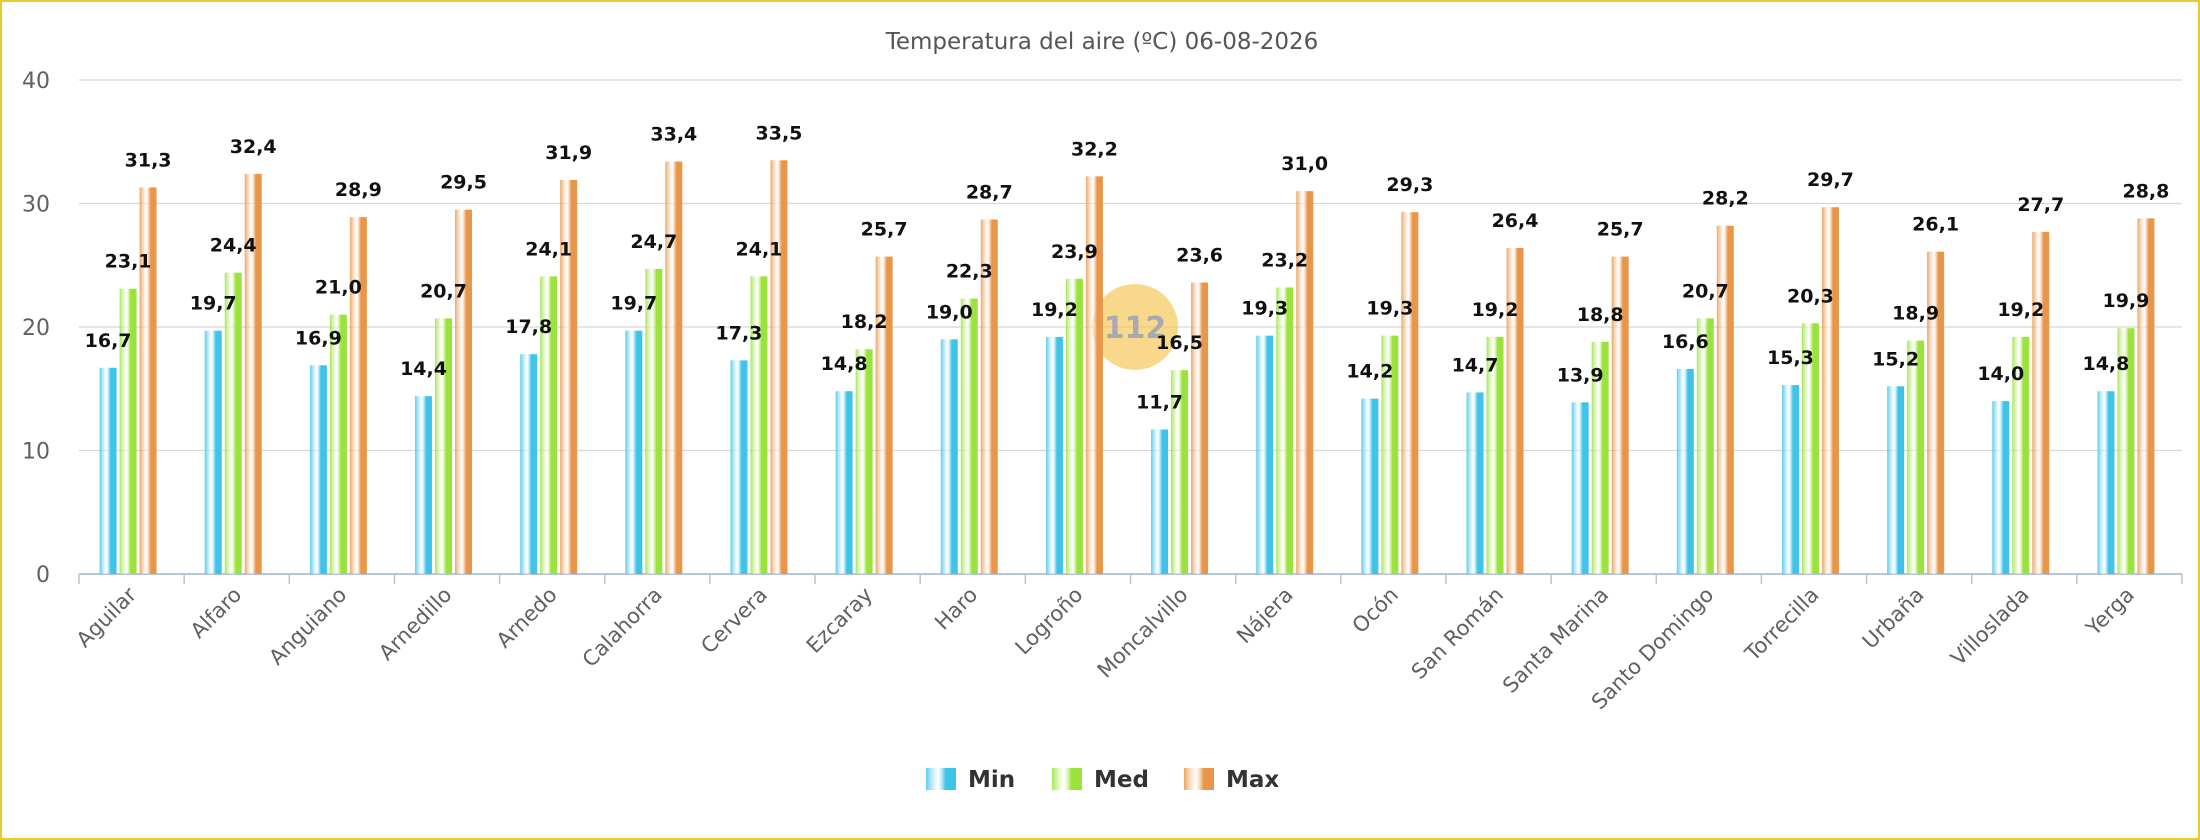  What do you see at coordinates (2021, 455) in the screenshot?
I see `bar-med-villoslada` at bounding box center [2021, 455].